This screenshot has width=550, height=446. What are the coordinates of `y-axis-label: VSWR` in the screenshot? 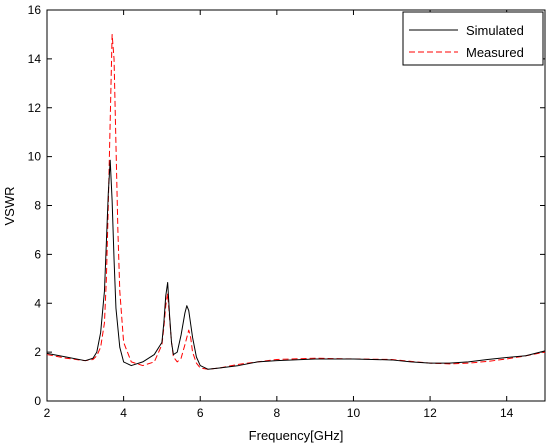 It's located at (9, 206).